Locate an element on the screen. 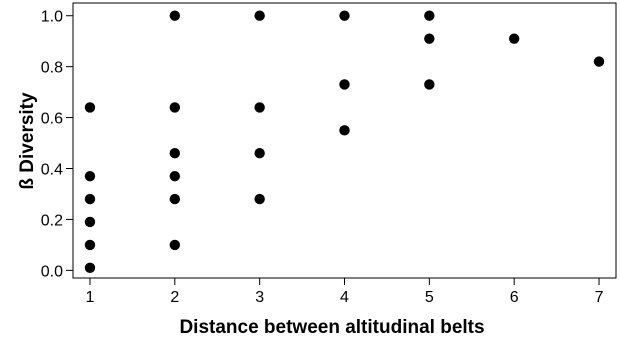 The height and width of the screenshot is (337, 620). y-tick-label: 0.0 is located at coordinates (52, 271).